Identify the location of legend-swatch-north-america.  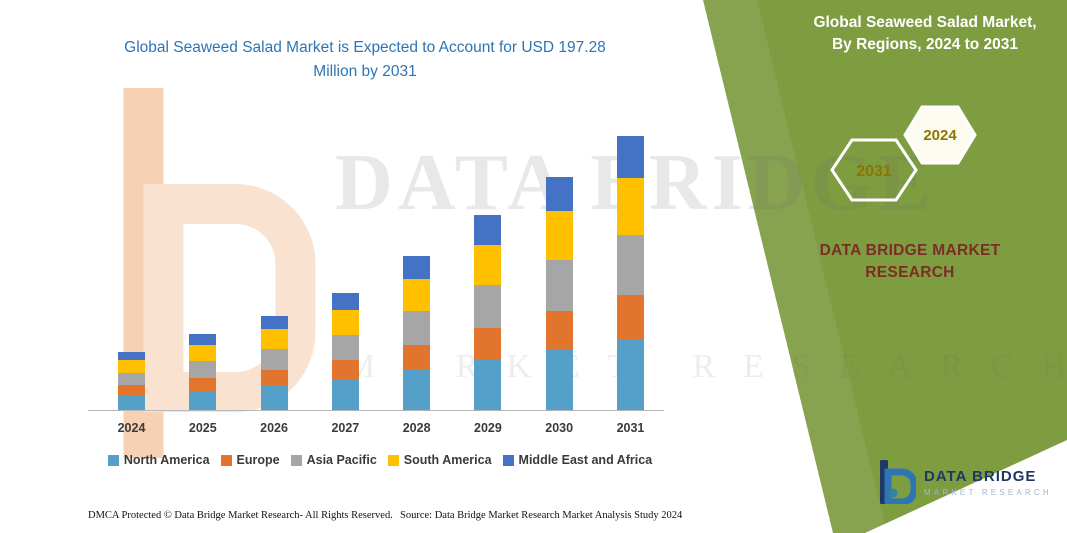
(113, 460).